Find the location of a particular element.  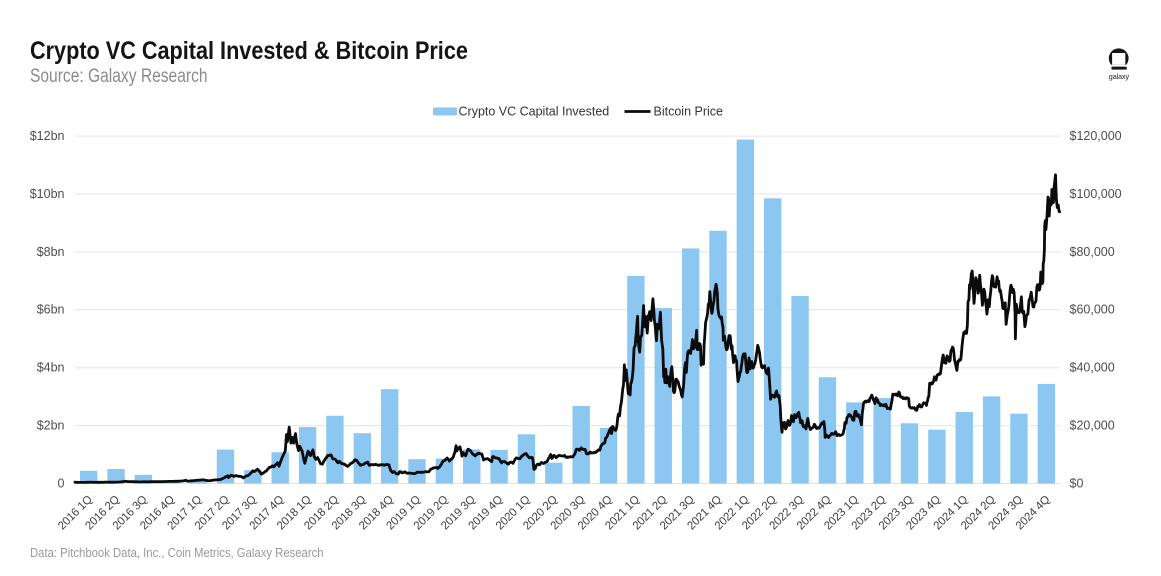

svg-text: $12bn is located at coordinates (47, 136).